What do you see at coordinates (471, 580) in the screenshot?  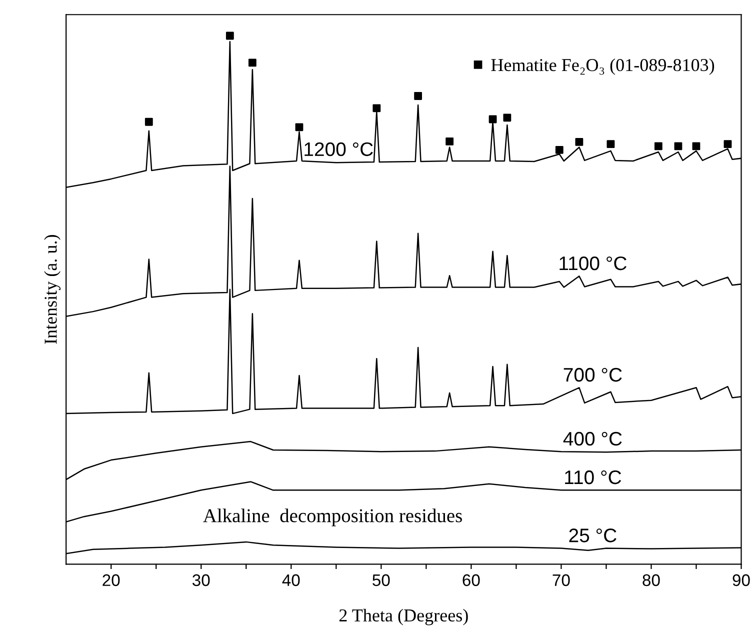 I see `x-tick-label: 60` at bounding box center [471, 580].